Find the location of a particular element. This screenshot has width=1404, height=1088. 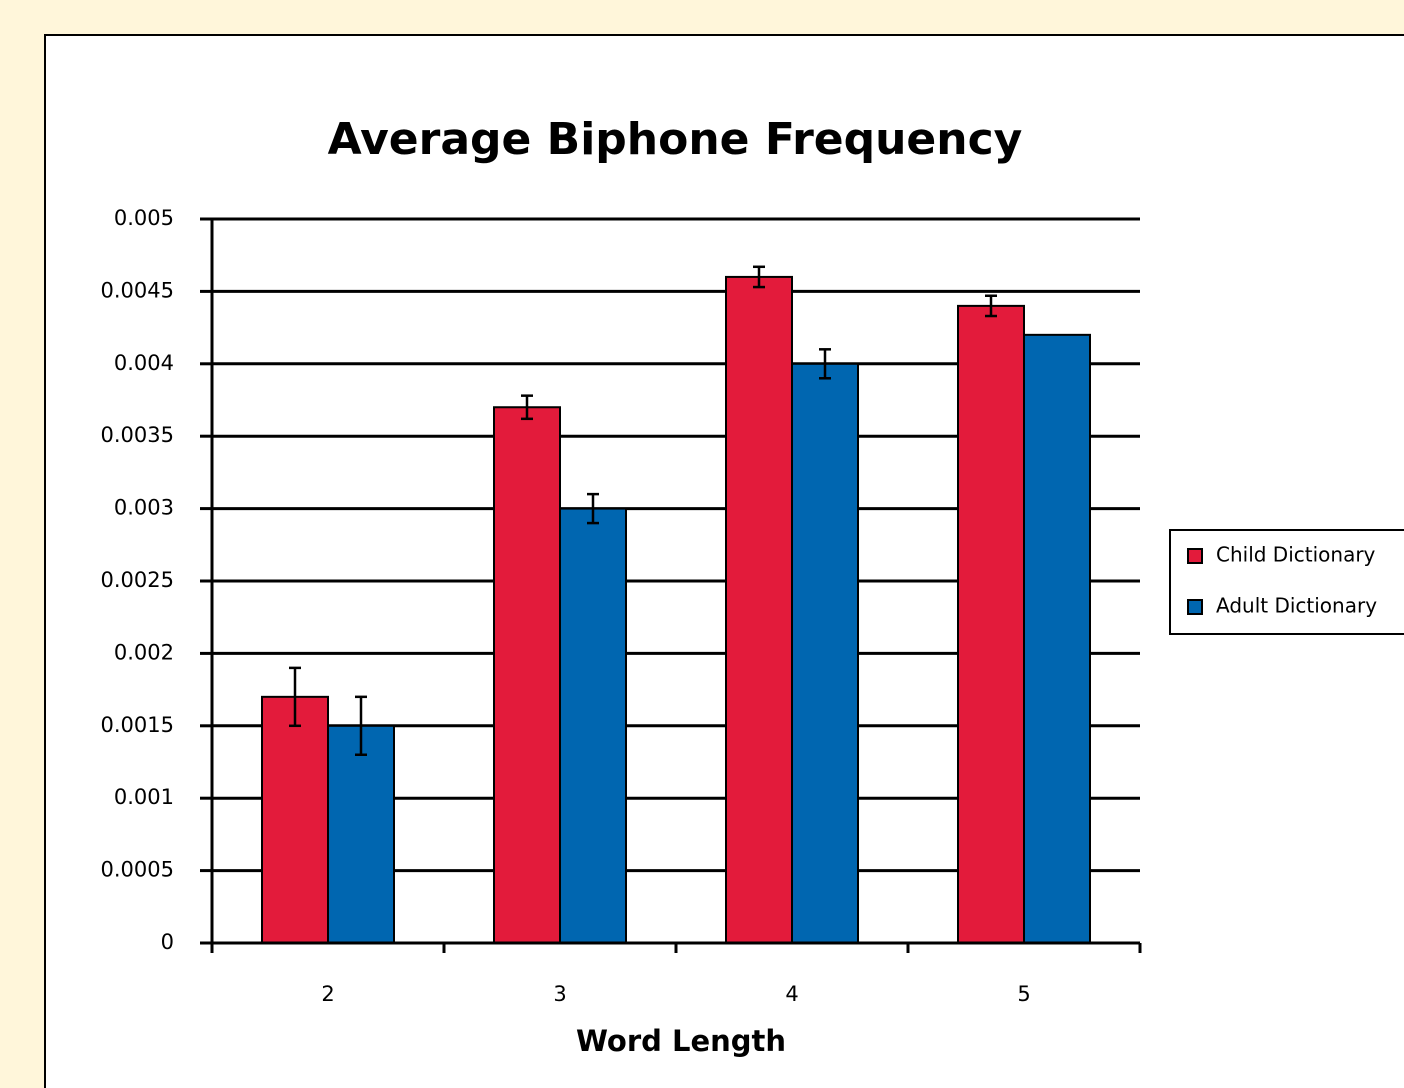

y-tick-label: 0.0015 is located at coordinates (137, 725).